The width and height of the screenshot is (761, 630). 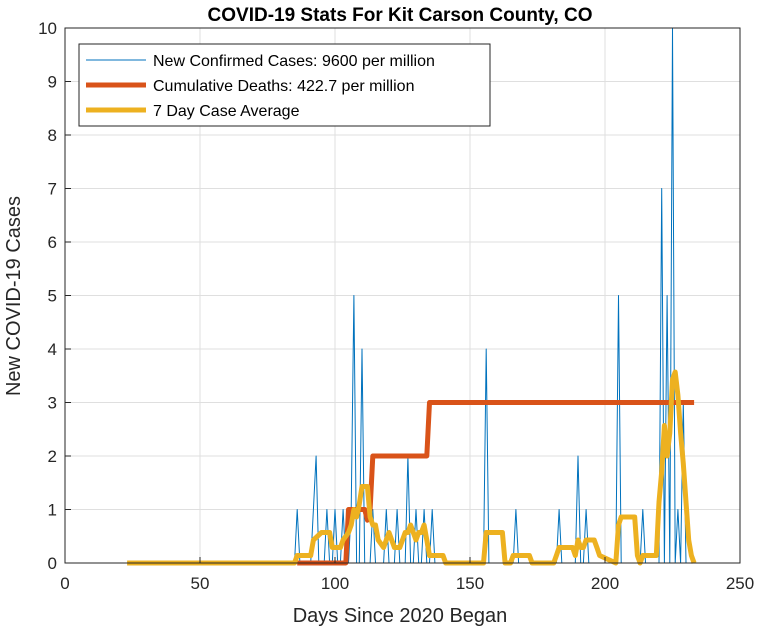 I want to click on y-tick-label: 9, so click(x=52, y=82).